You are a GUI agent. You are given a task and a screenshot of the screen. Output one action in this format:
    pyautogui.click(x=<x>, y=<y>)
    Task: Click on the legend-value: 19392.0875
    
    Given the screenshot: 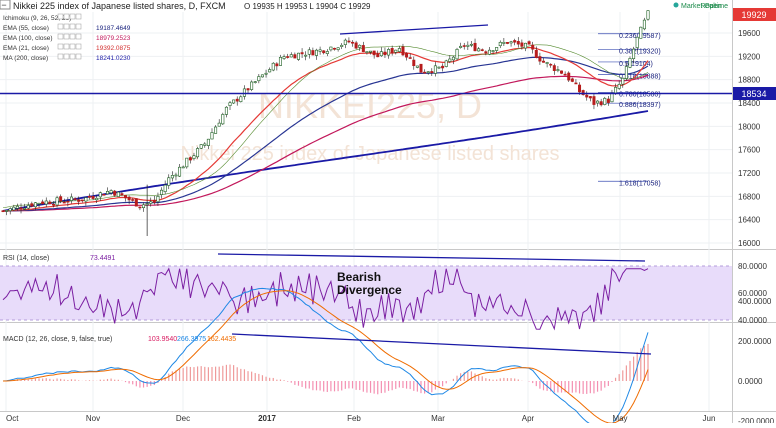 What is the action you would take?
    pyautogui.click(x=113, y=48)
    